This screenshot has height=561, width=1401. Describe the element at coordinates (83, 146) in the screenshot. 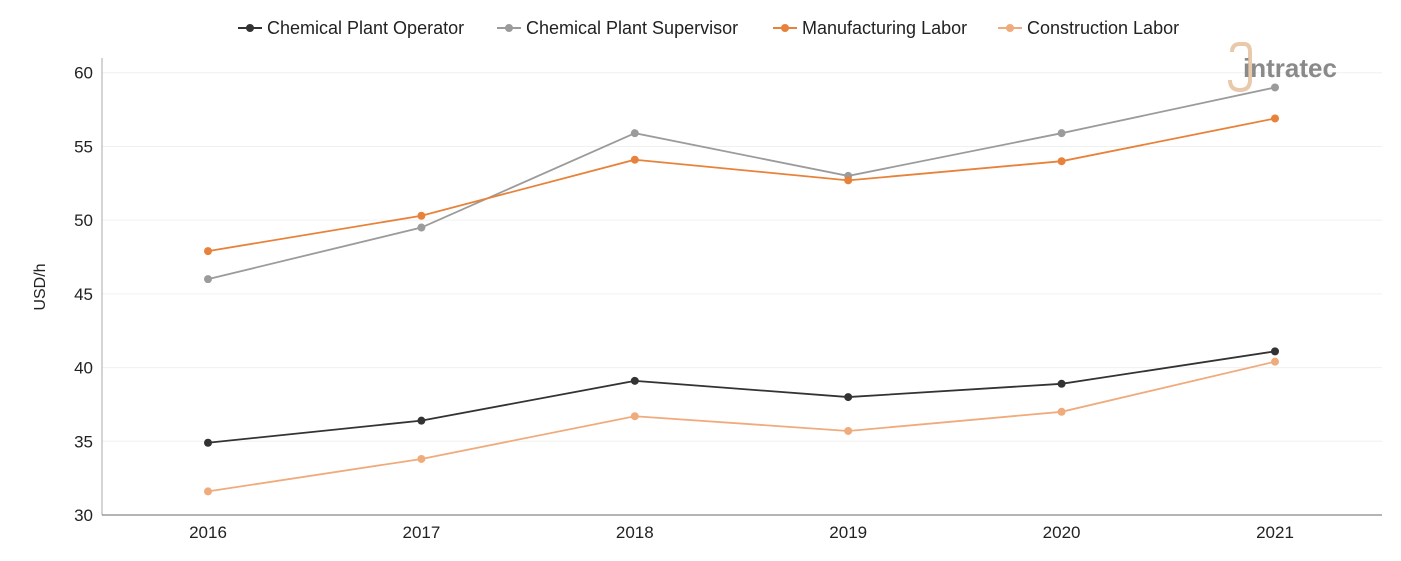

I see `y-tick-label: 55` at that location.